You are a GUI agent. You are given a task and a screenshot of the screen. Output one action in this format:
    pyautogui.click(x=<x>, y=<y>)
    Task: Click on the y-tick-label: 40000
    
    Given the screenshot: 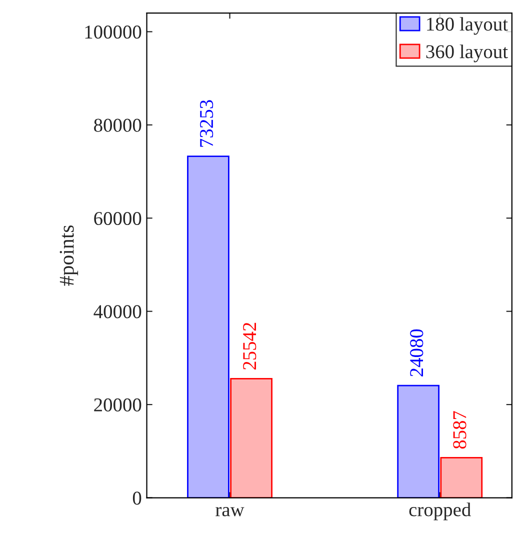 What is the action you would take?
    pyautogui.click(x=118, y=311)
    